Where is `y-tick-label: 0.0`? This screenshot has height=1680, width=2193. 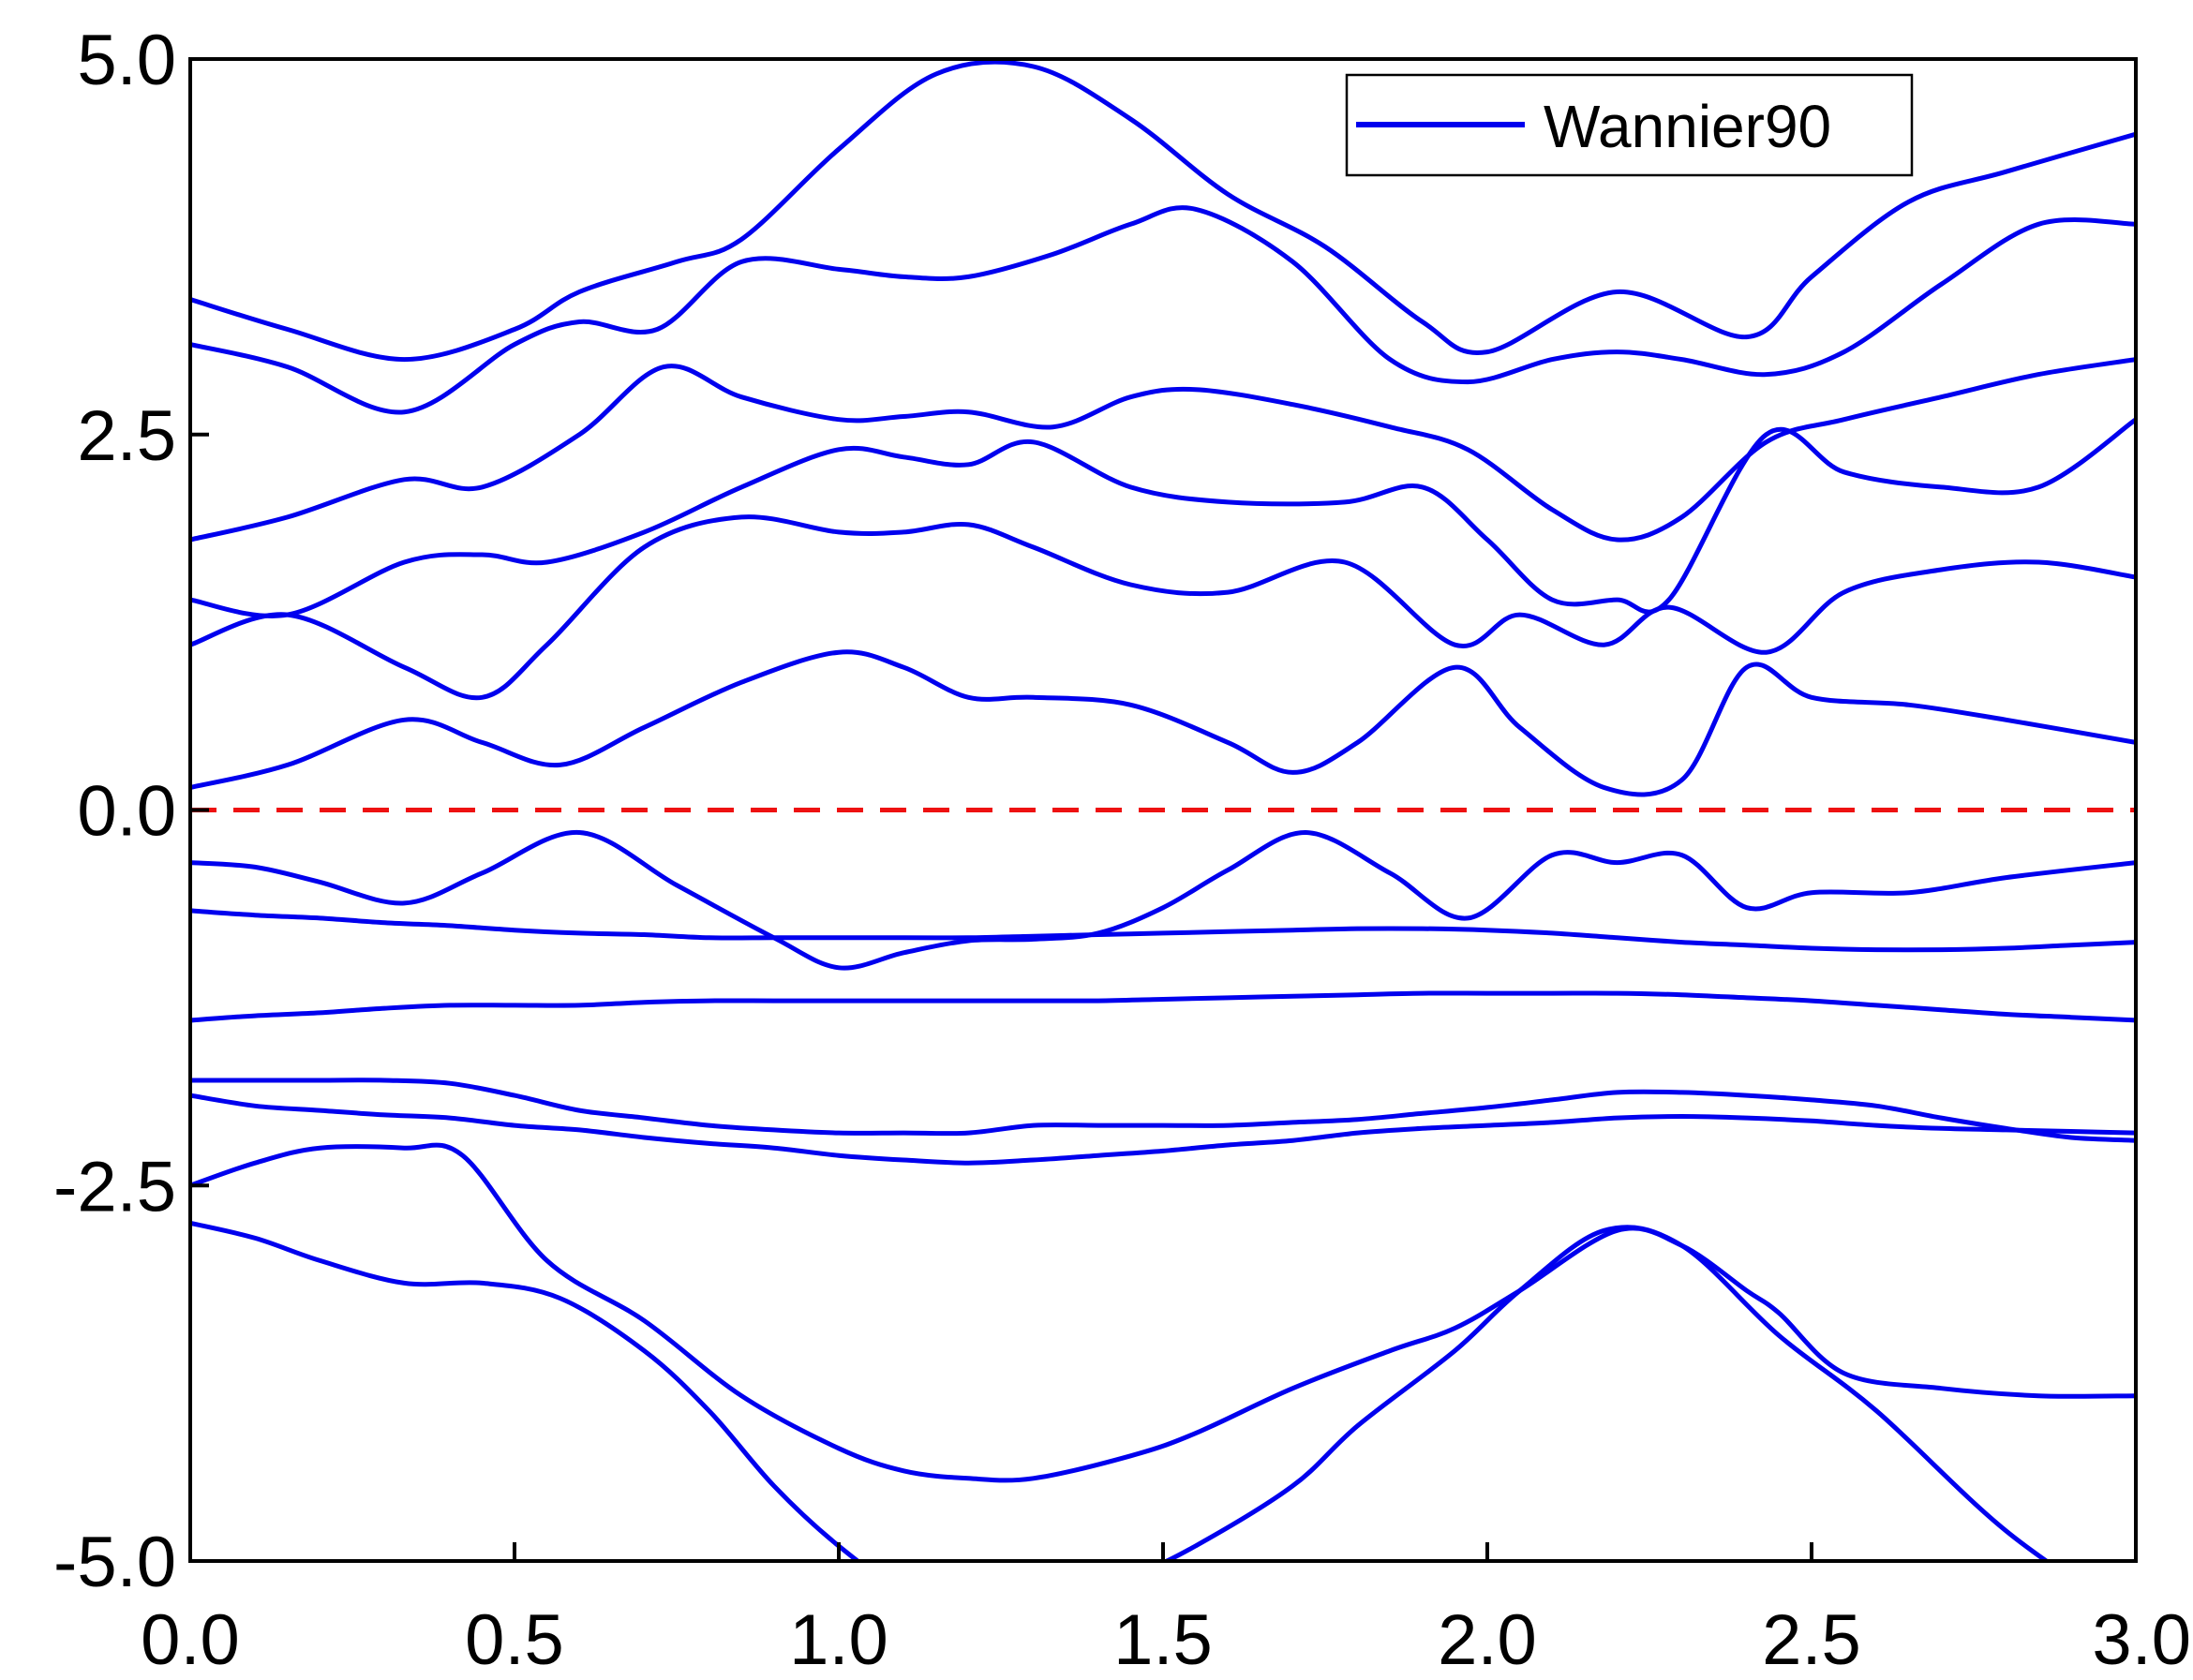 y-tick-label: 0.0 is located at coordinates (127, 812).